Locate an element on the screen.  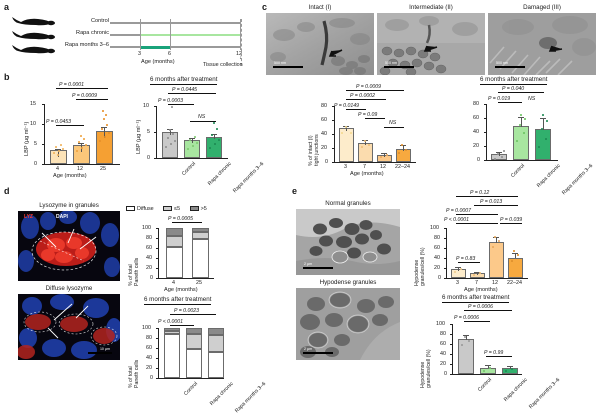
micrograph-c2-title: Intermediate (II) is located at coordinates (431, 7).